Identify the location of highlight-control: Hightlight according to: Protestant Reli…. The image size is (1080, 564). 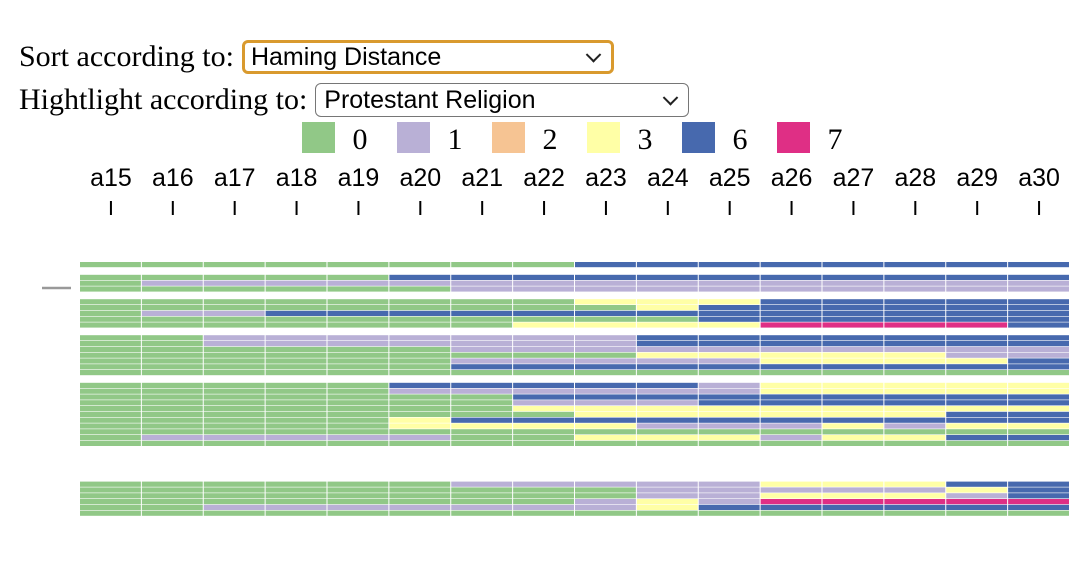
(354, 100).